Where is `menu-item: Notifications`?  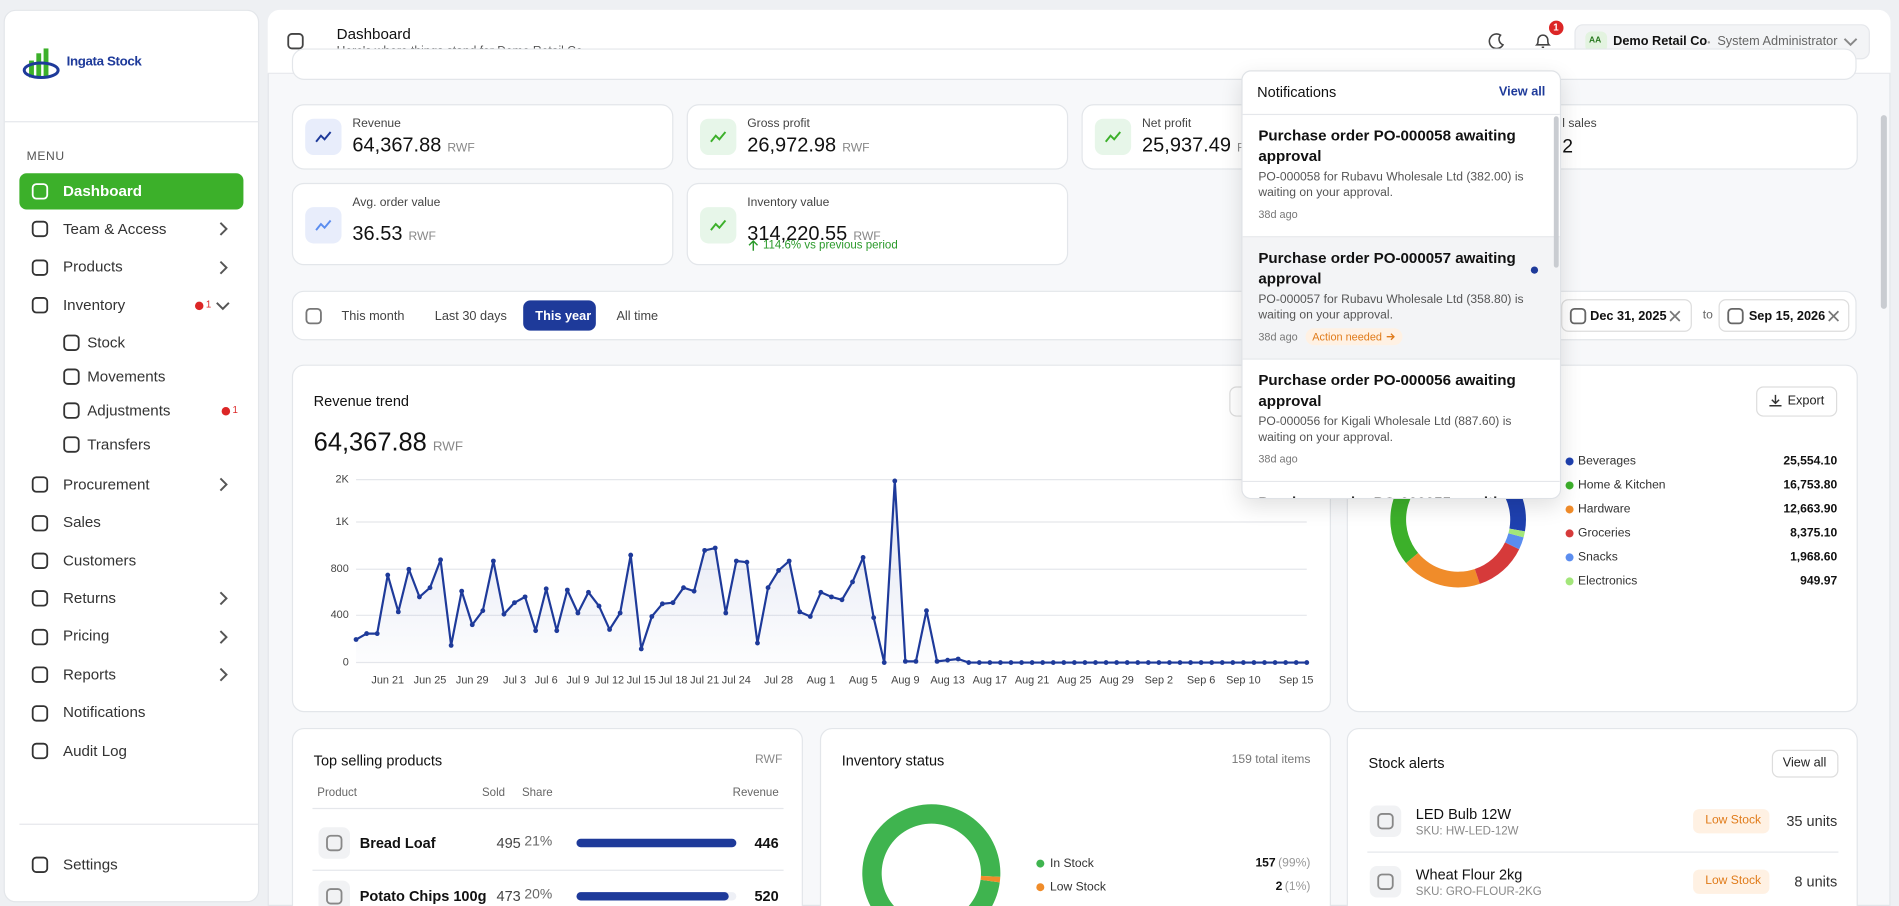
menu-item: Notifications is located at coordinates (104, 712).